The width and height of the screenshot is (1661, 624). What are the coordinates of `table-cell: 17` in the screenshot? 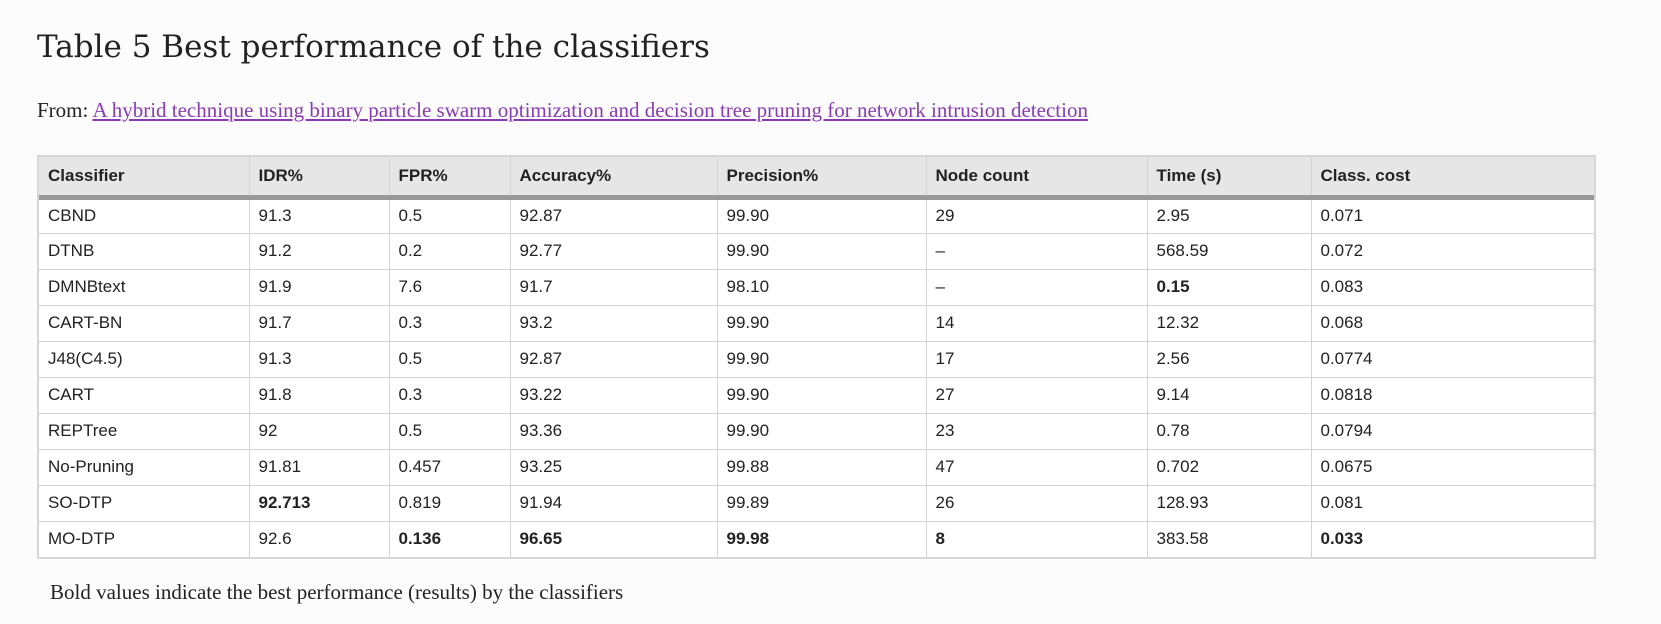 It's located at (1036, 358).